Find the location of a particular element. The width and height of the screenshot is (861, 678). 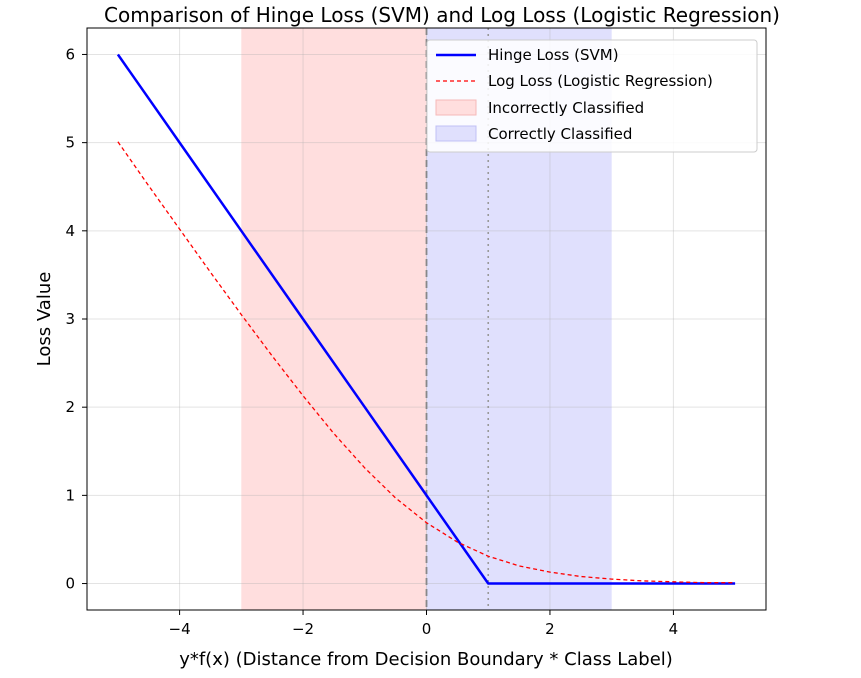

x-tick-label-0: −4 is located at coordinates (180, 629).